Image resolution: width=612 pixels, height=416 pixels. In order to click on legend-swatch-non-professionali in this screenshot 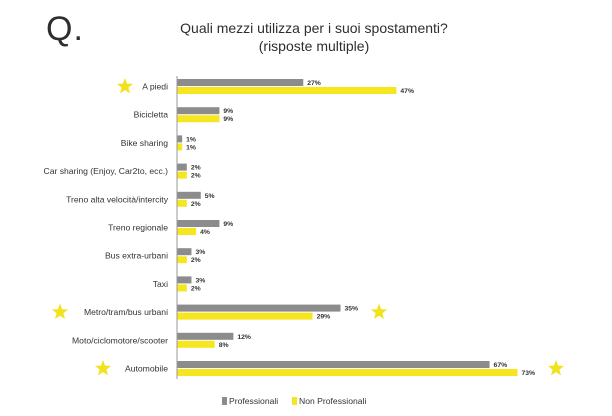, I will do `click(294, 401)`.